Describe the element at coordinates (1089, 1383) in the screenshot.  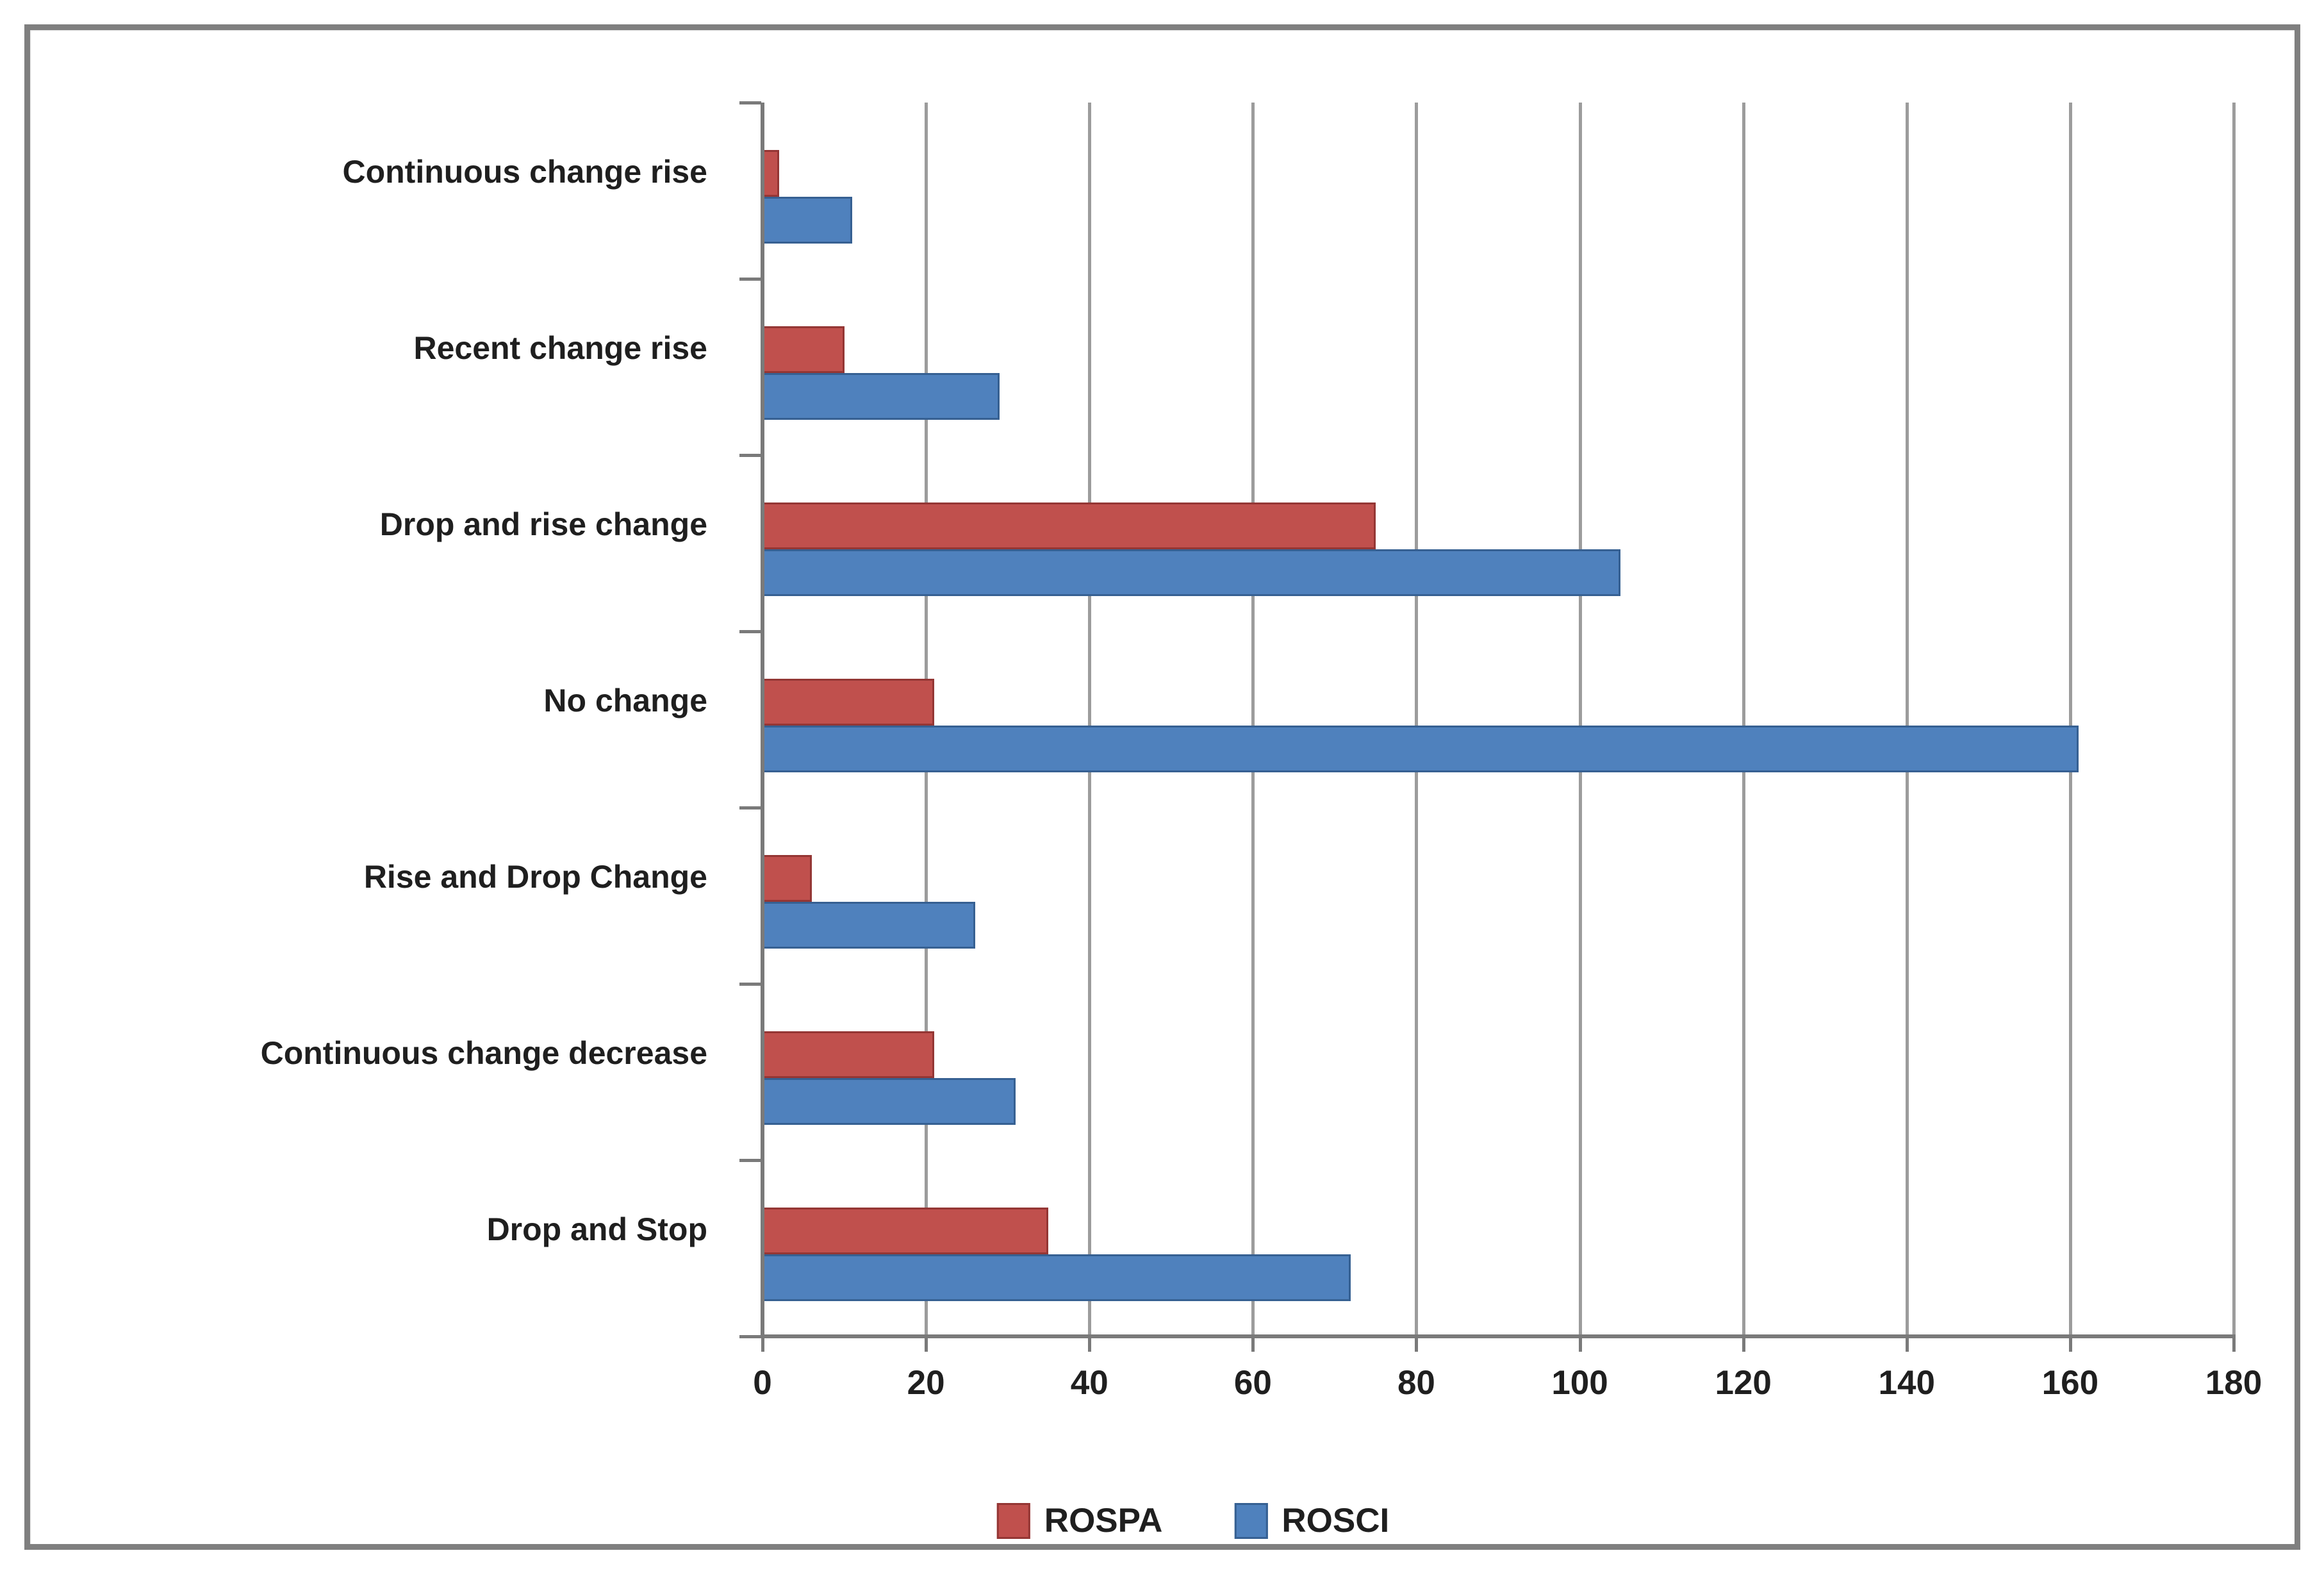
I see `x-tick-label-40: 40` at that location.